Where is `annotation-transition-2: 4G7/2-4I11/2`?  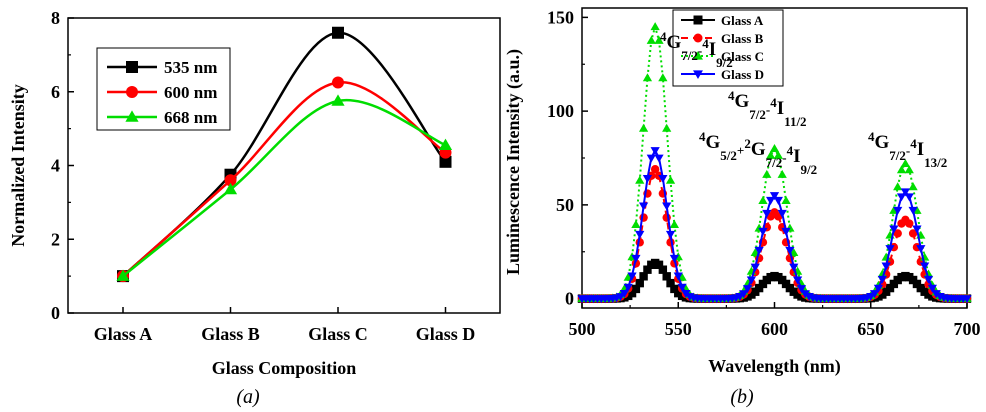 annotation-transition-2: 4G7/2-4I11/2 is located at coordinates (767, 108).